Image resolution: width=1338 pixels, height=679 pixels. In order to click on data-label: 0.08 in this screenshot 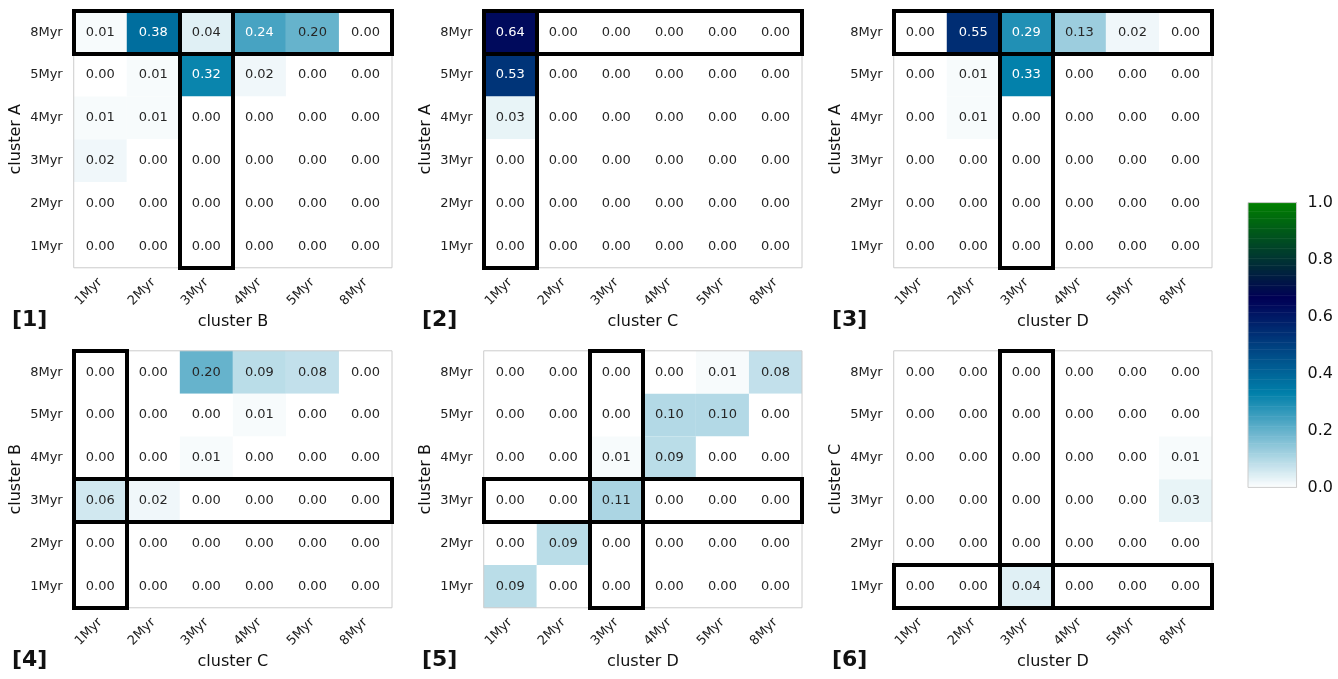, I will do `click(312, 371)`.